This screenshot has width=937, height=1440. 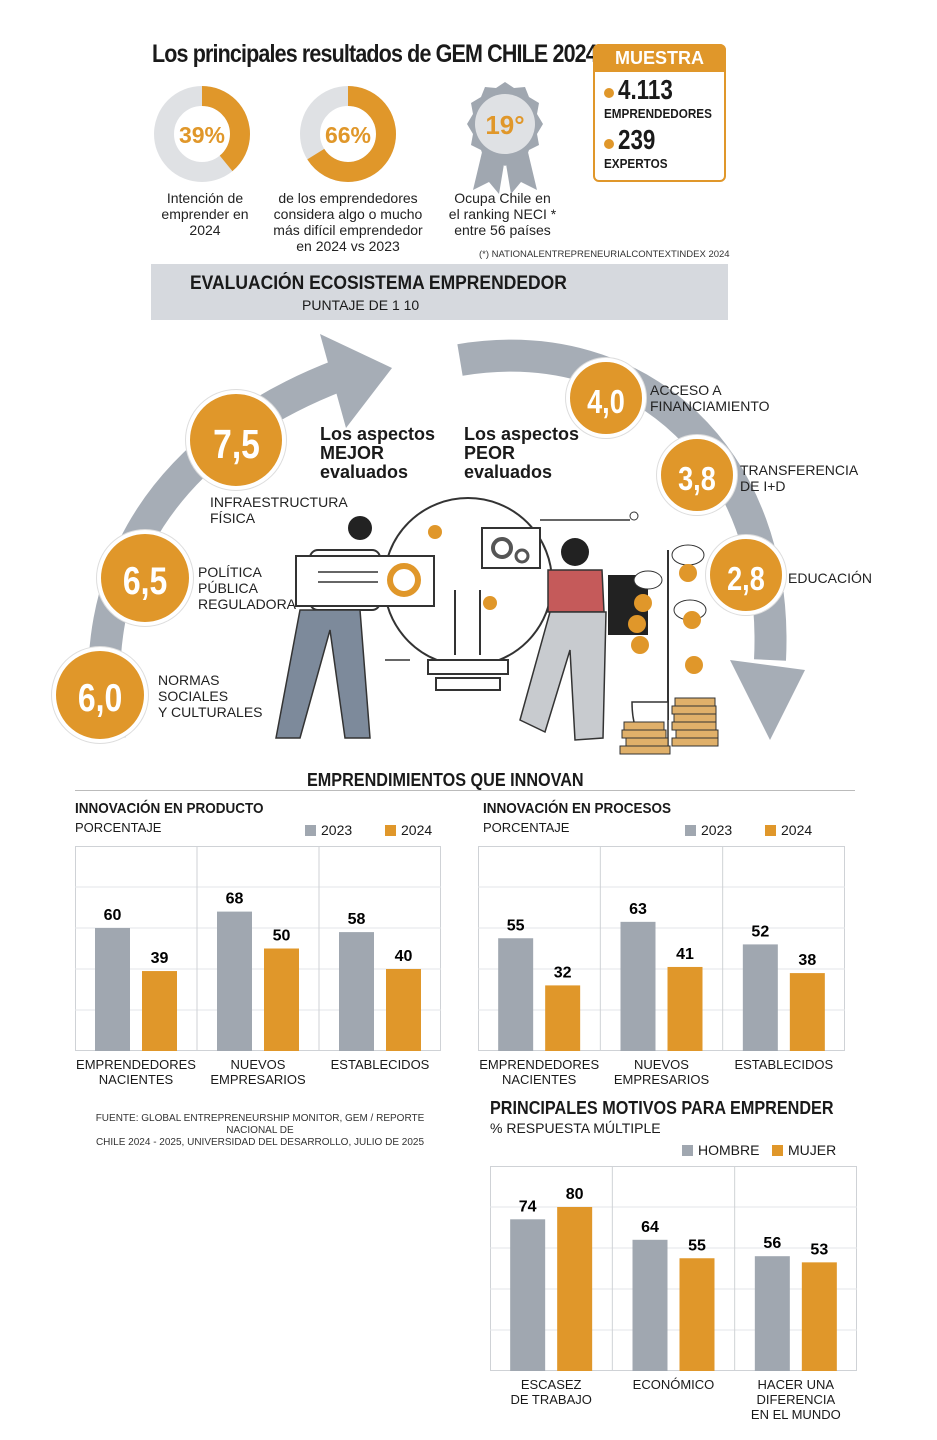 I want to click on text-line: EN EL MUNDO, so click(x=795, y=1414).